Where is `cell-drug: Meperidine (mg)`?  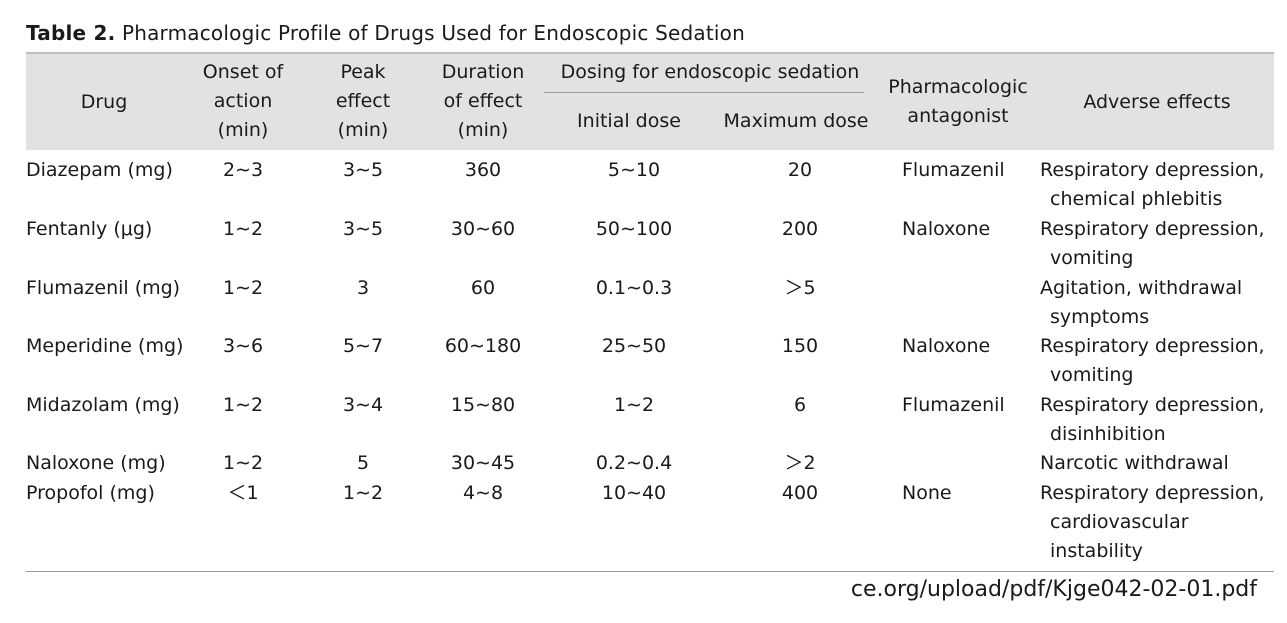
cell-drug: Meperidine (mg) is located at coordinates (105, 346).